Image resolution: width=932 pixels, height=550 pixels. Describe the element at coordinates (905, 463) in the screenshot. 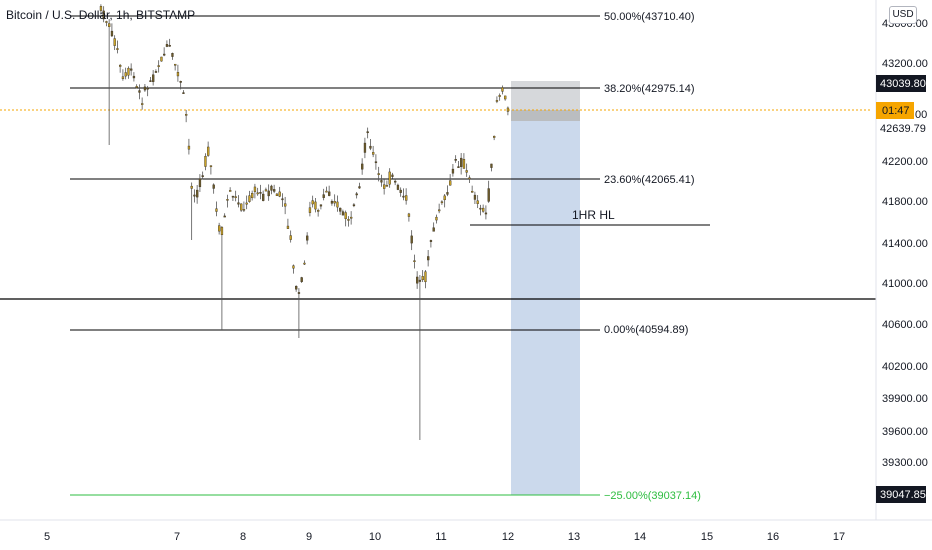

I see `price-tick: 39300.00` at that location.